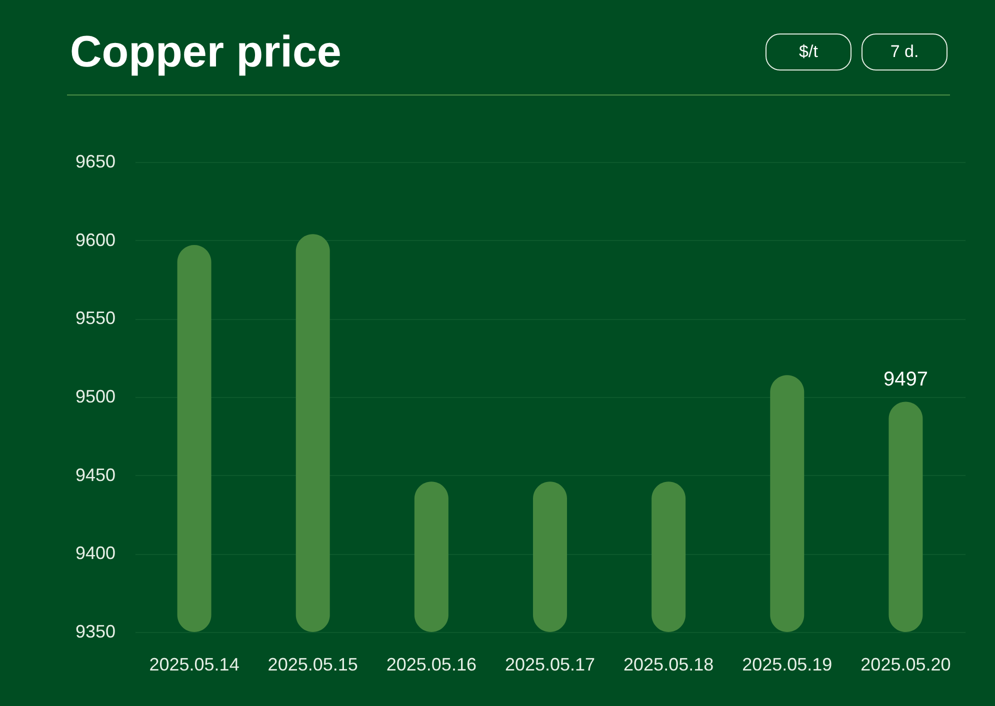  What do you see at coordinates (808, 51) in the screenshot?
I see `text: $/t` at bounding box center [808, 51].